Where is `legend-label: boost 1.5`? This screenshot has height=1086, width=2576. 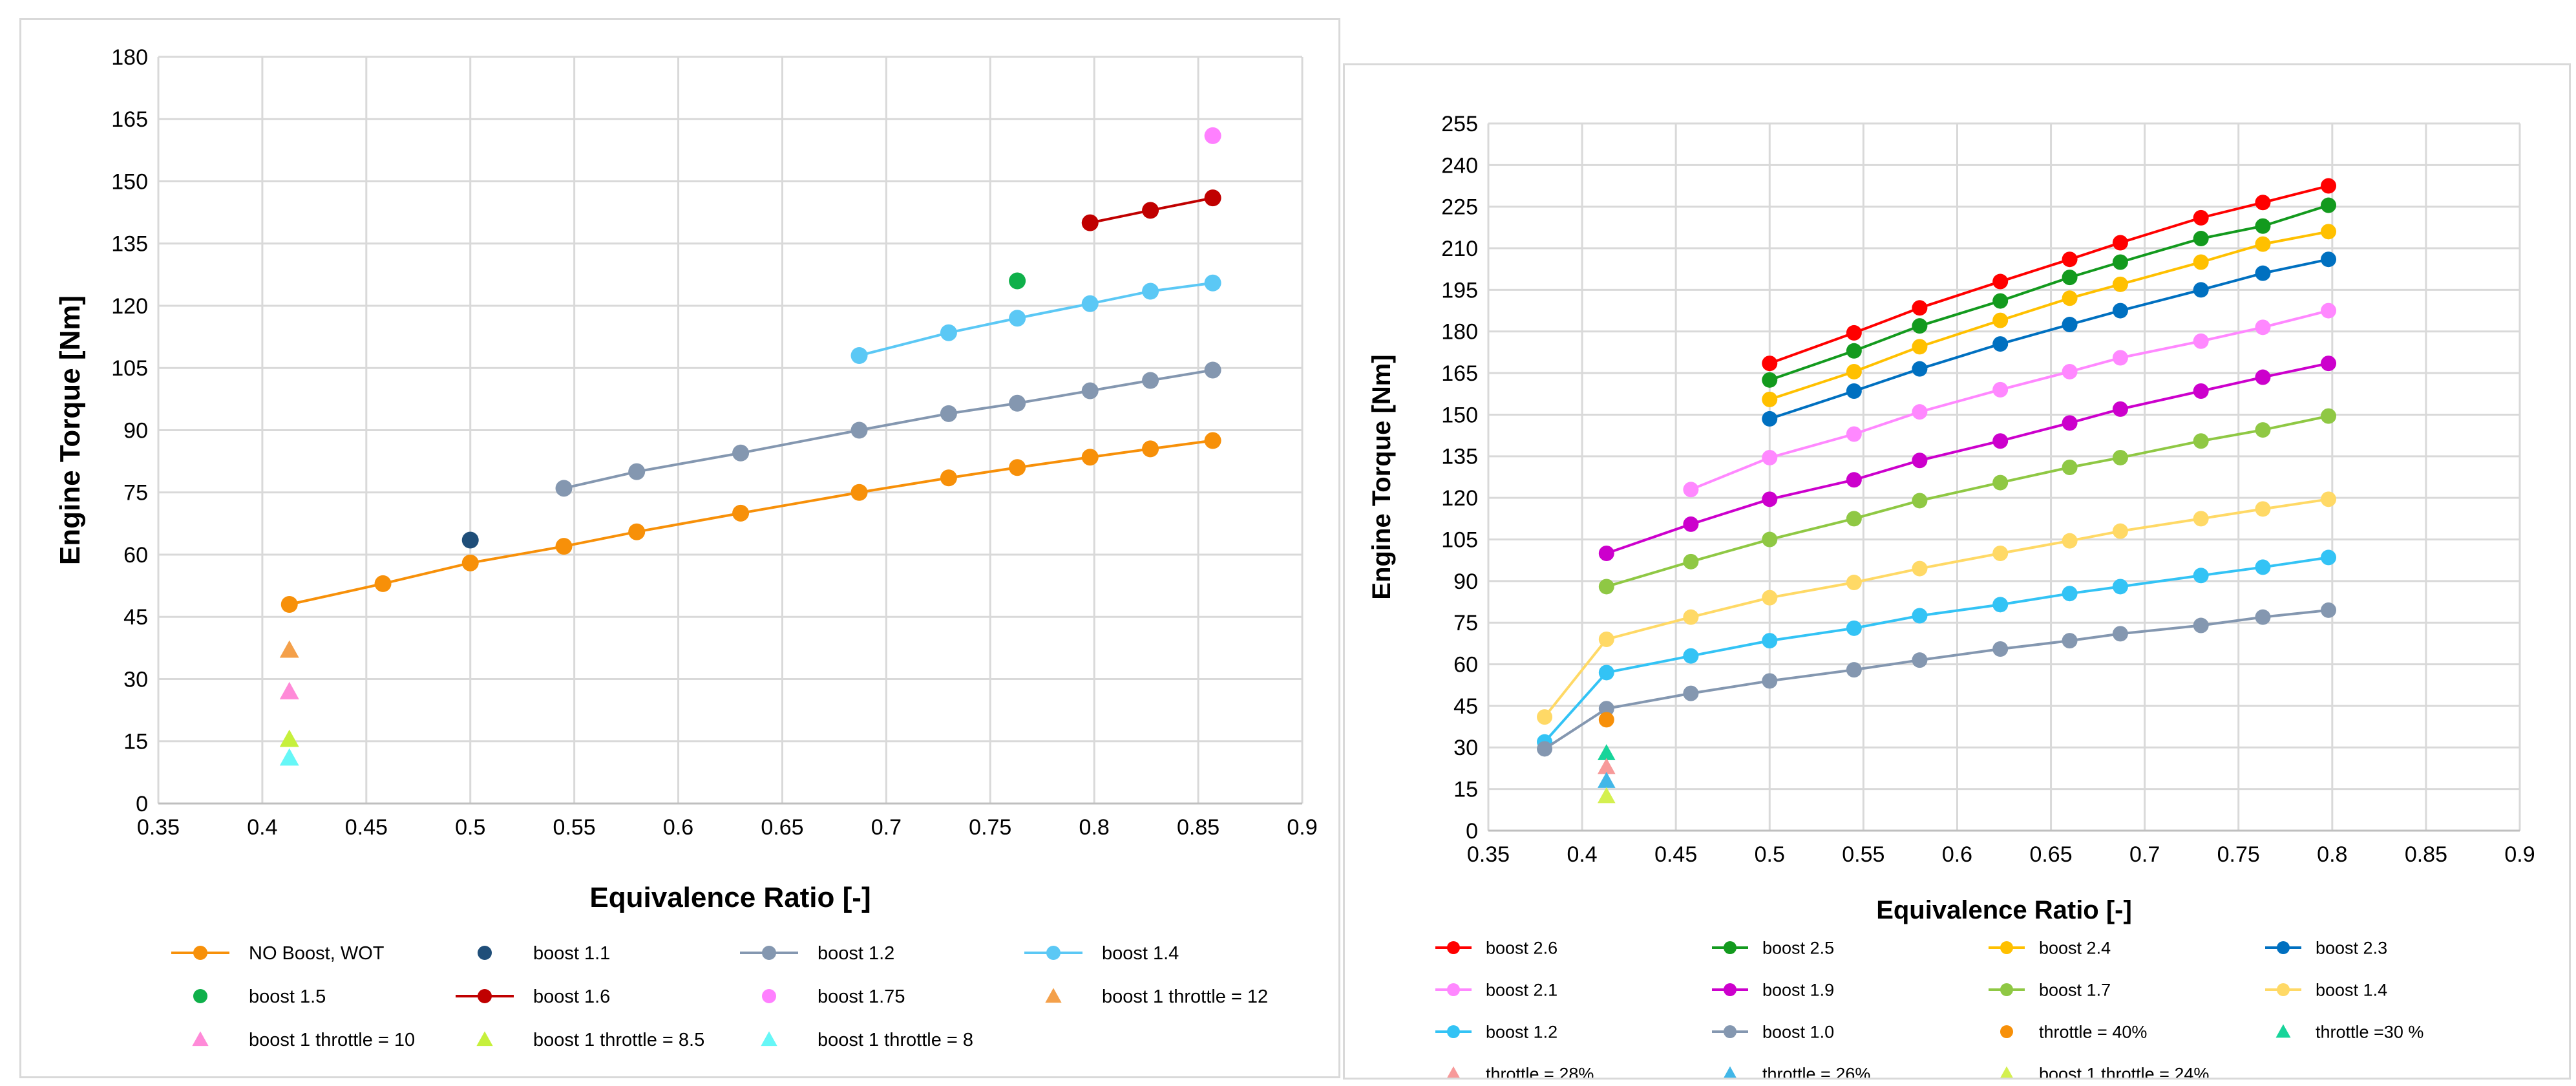 legend-label: boost 1.5 is located at coordinates (287, 997).